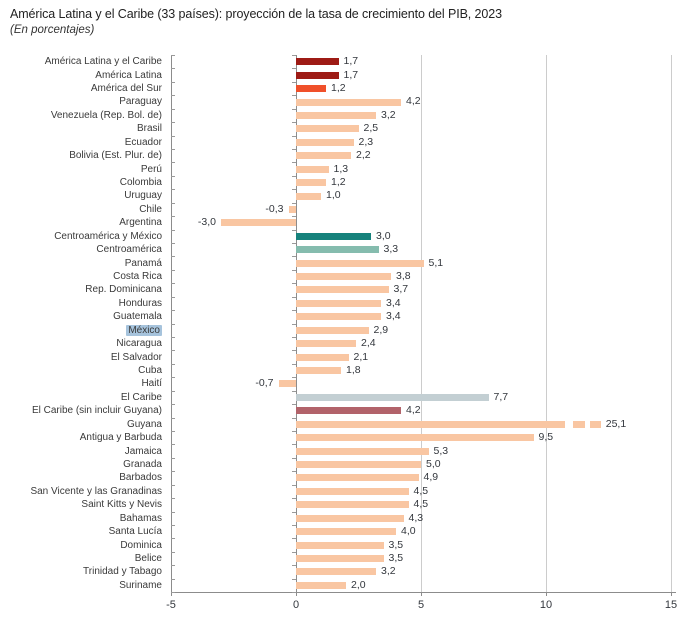 The height and width of the screenshot is (626, 700). I want to click on category-label: Paraguay, so click(81, 101).